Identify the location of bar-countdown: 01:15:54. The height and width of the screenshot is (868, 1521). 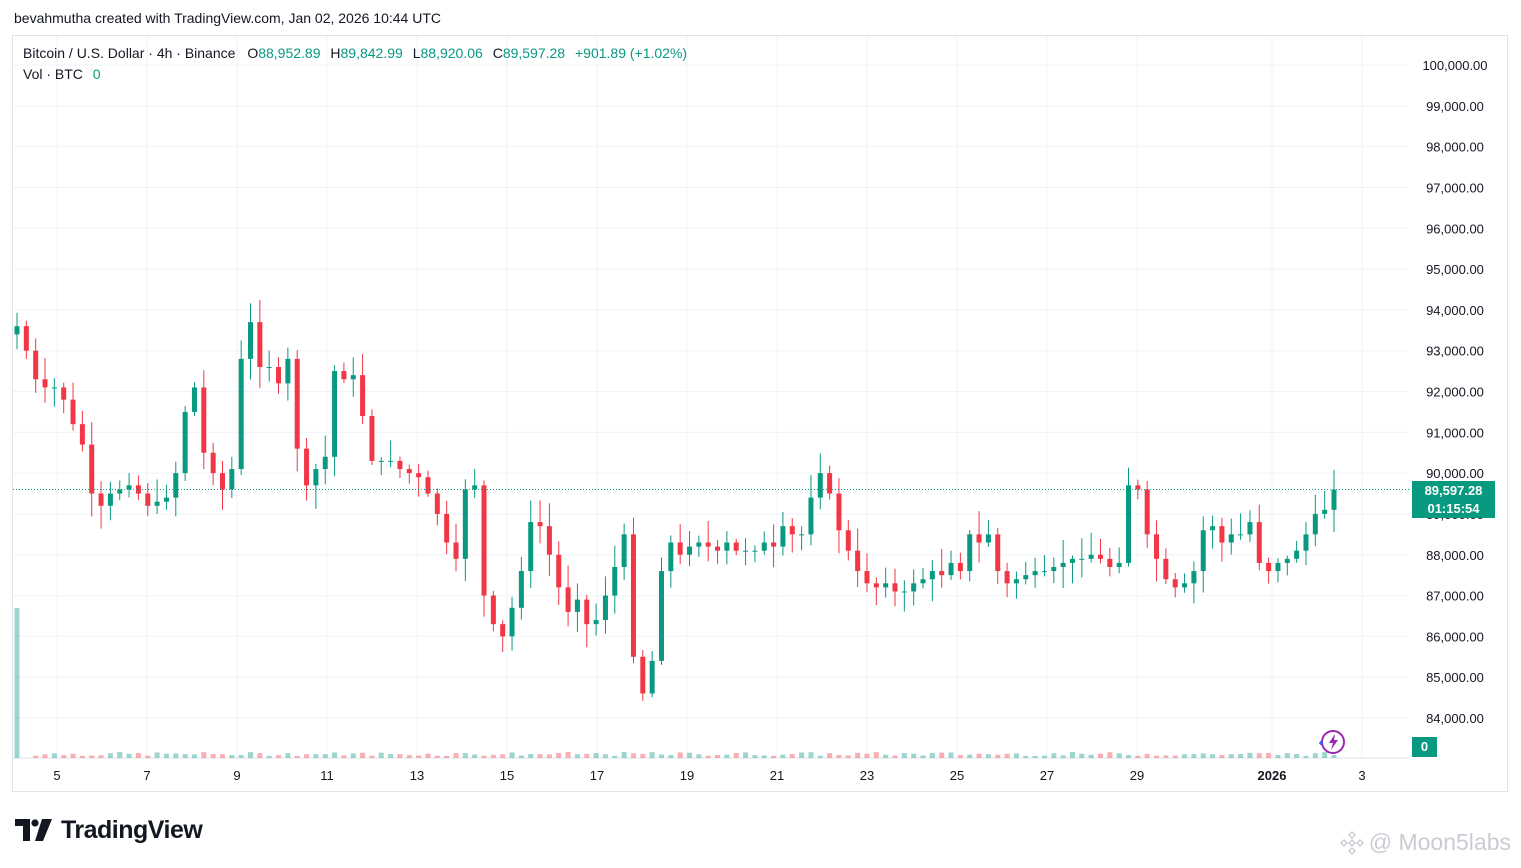
(1453, 508).